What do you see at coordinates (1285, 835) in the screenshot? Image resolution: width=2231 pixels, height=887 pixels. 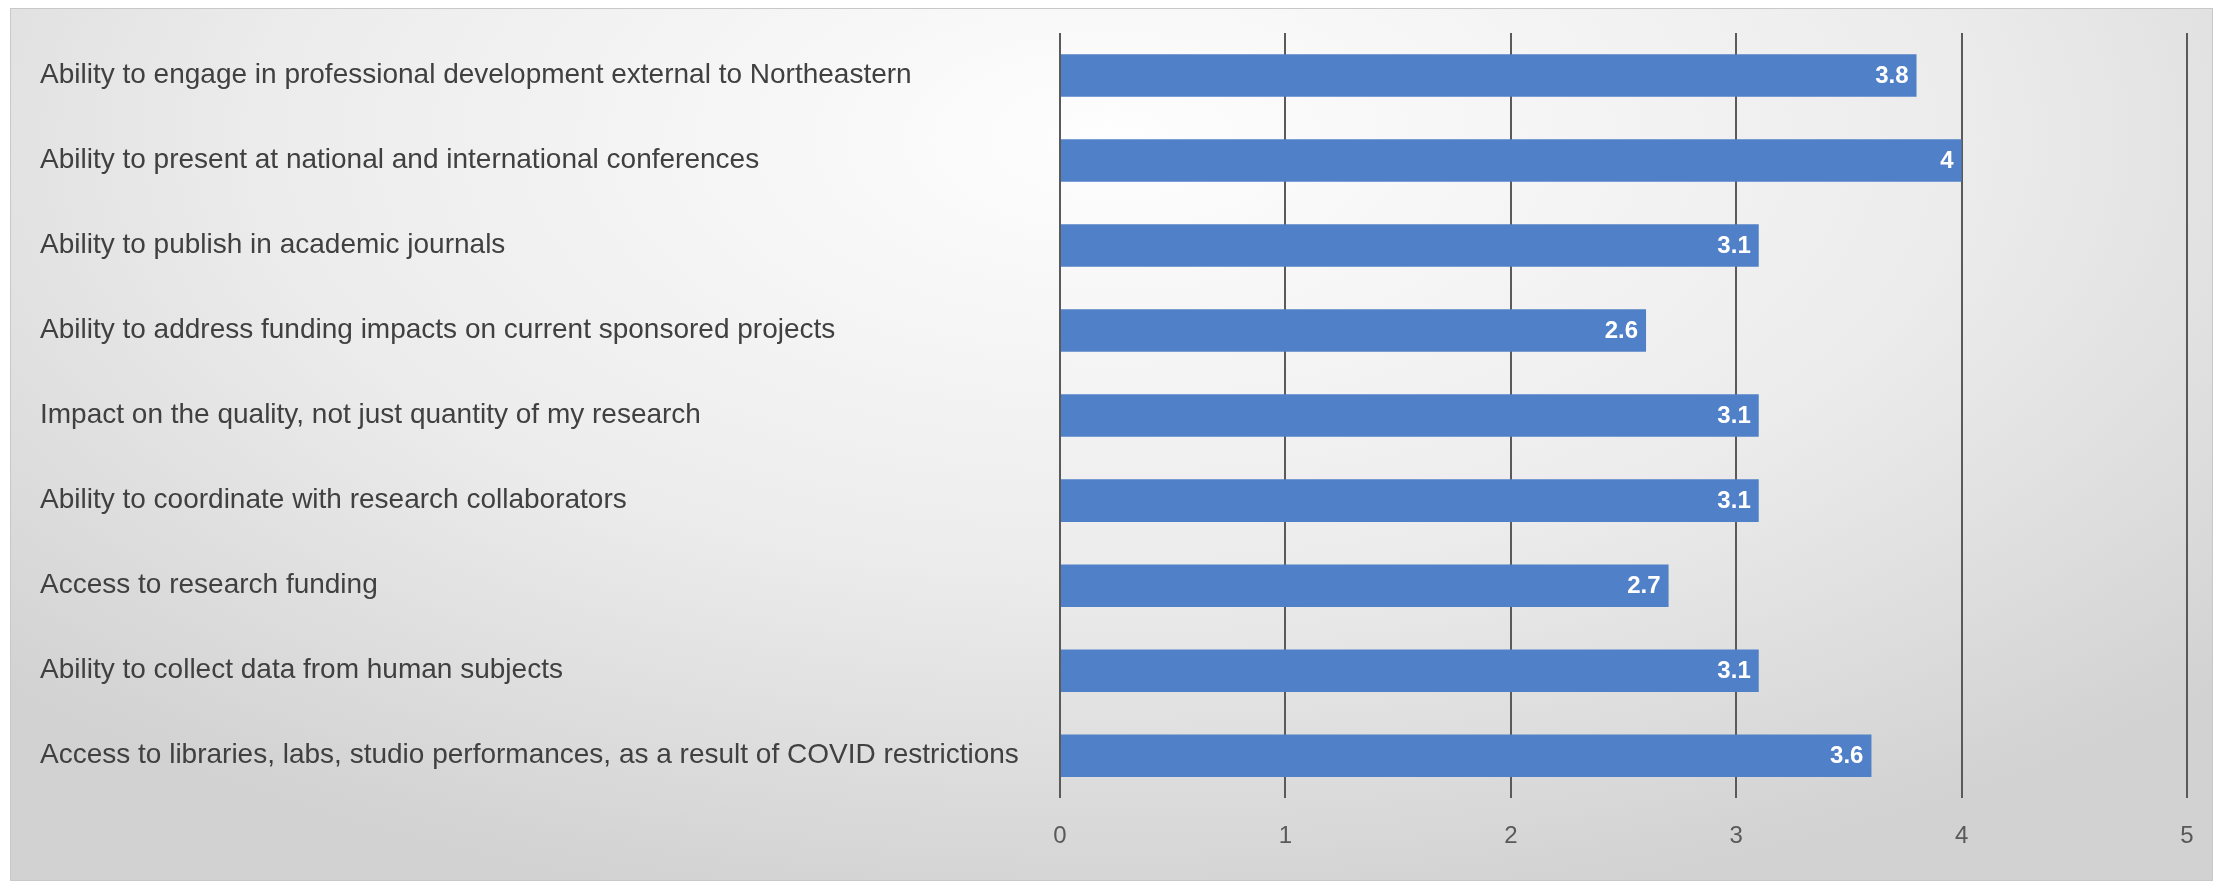 I see `x-tick-label: 1` at bounding box center [1285, 835].